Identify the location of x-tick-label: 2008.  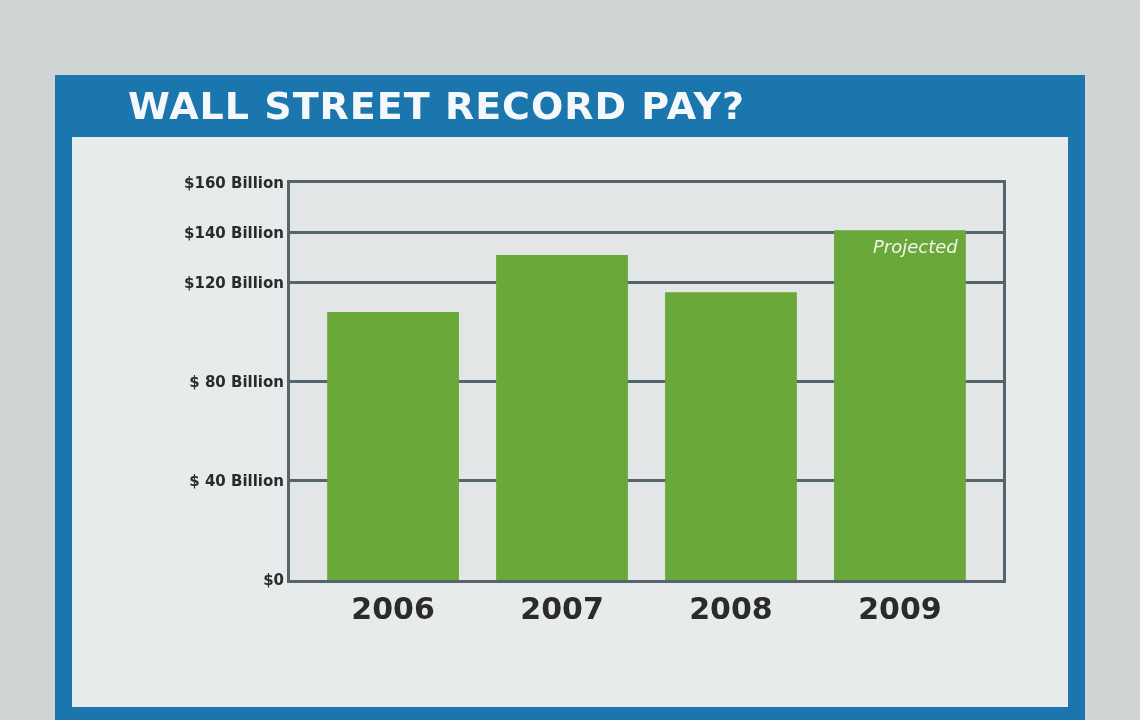
(731, 608).